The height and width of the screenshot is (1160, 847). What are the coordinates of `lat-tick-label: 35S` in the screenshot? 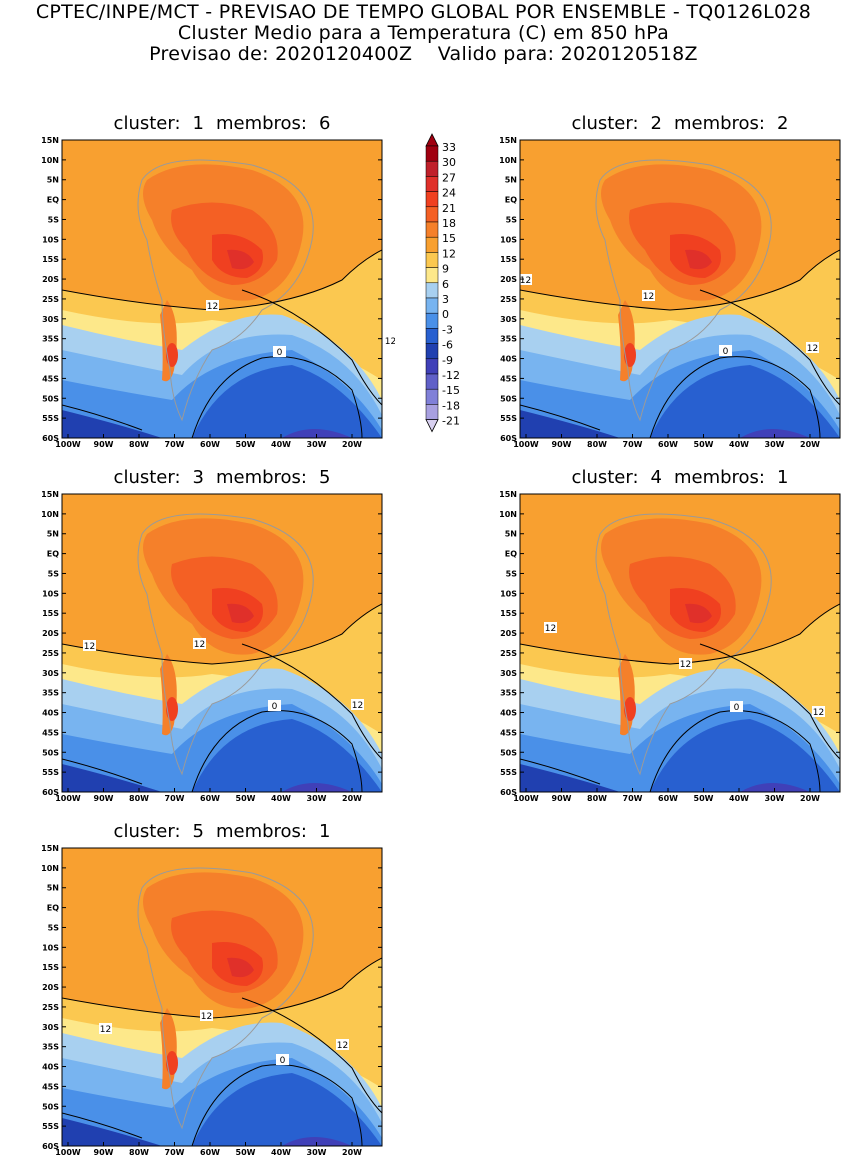 It's located at (508, 693).